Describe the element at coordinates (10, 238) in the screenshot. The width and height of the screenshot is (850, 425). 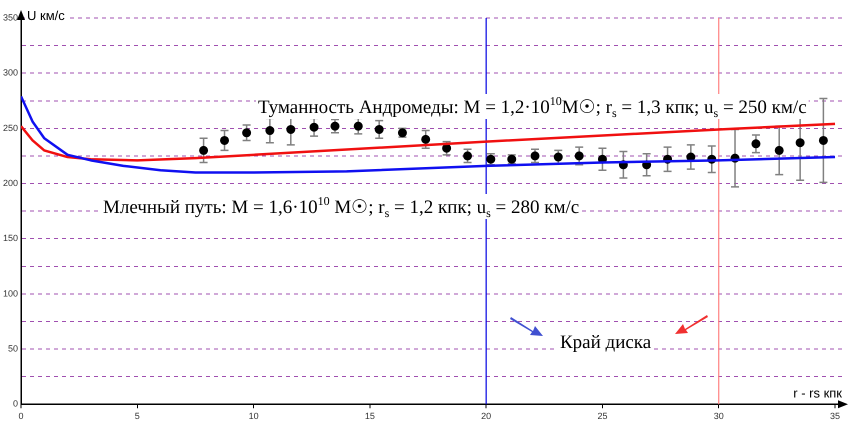
I see `y-tick-label: 150` at that location.